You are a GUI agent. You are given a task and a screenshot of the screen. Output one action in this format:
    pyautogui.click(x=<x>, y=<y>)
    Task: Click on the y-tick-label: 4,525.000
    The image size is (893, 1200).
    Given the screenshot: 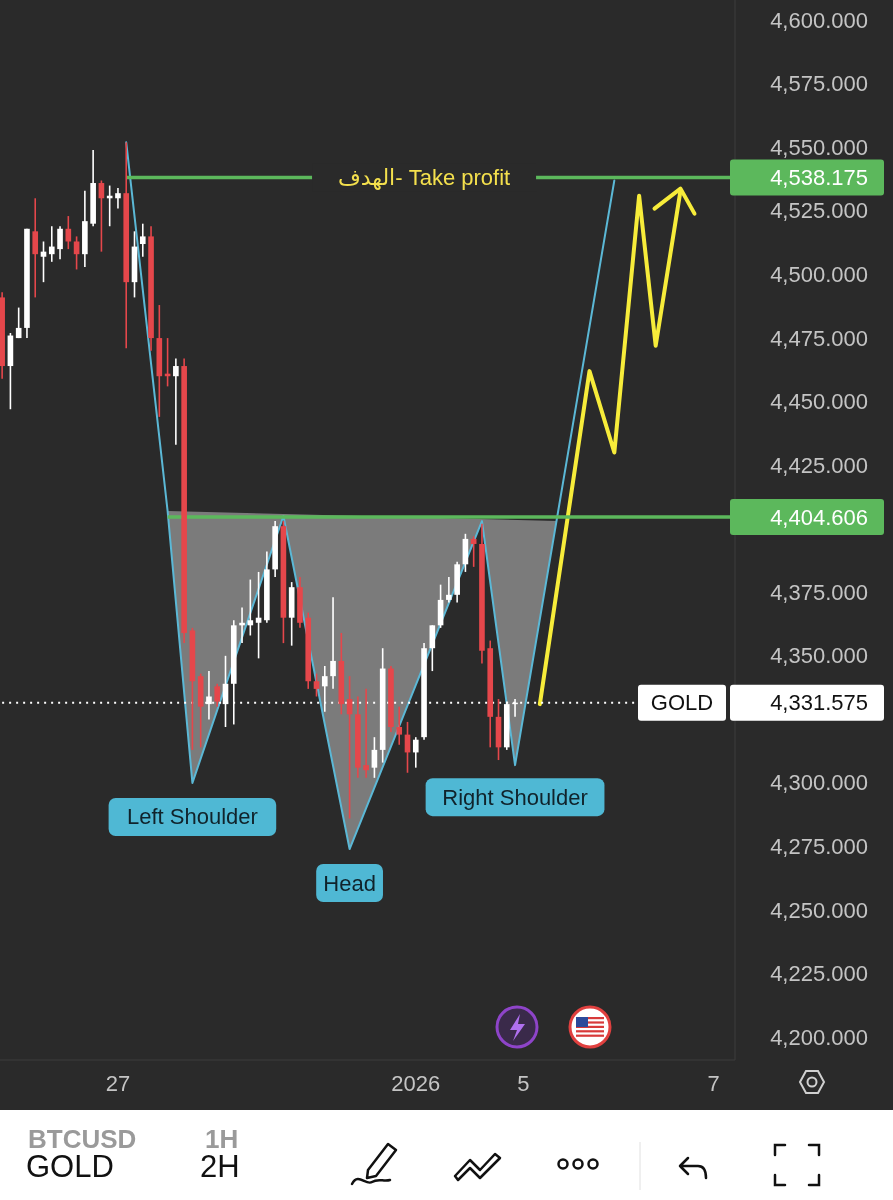 What is the action you would take?
    pyautogui.click(x=819, y=211)
    